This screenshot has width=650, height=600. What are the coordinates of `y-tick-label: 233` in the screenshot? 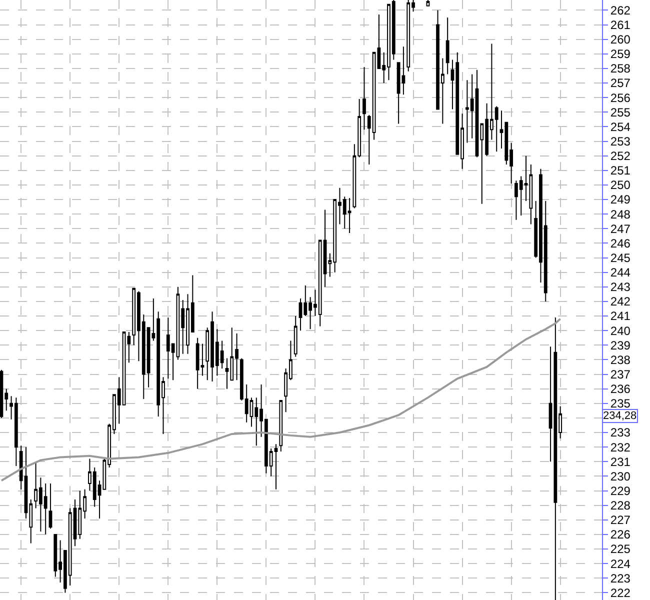 It's located at (620, 433).